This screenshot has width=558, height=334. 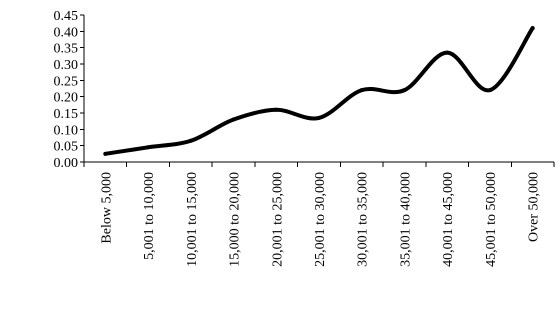 I want to click on x-tick-label: 40,001 to 45,000, so click(x=448, y=219).